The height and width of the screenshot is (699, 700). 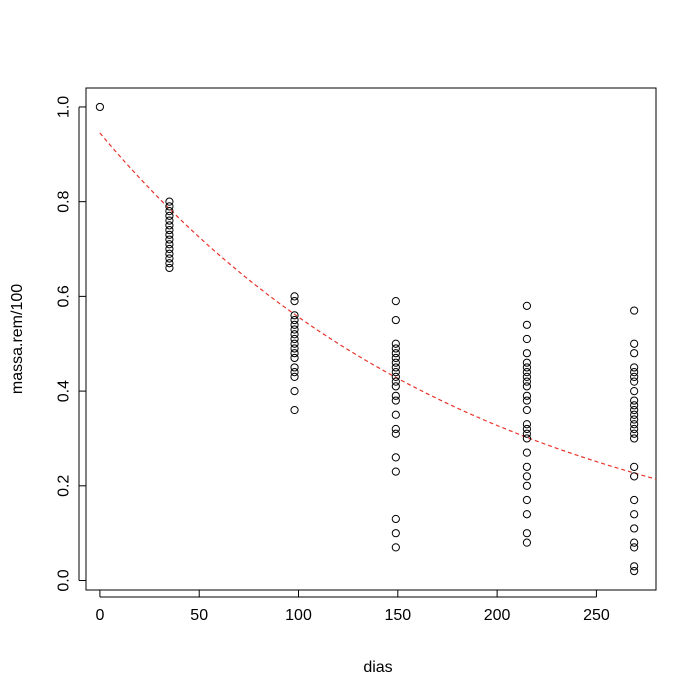 What do you see at coordinates (64, 486) in the screenshot?
I see `y-tick-label: 0.2` at bounding box center [64, 486].